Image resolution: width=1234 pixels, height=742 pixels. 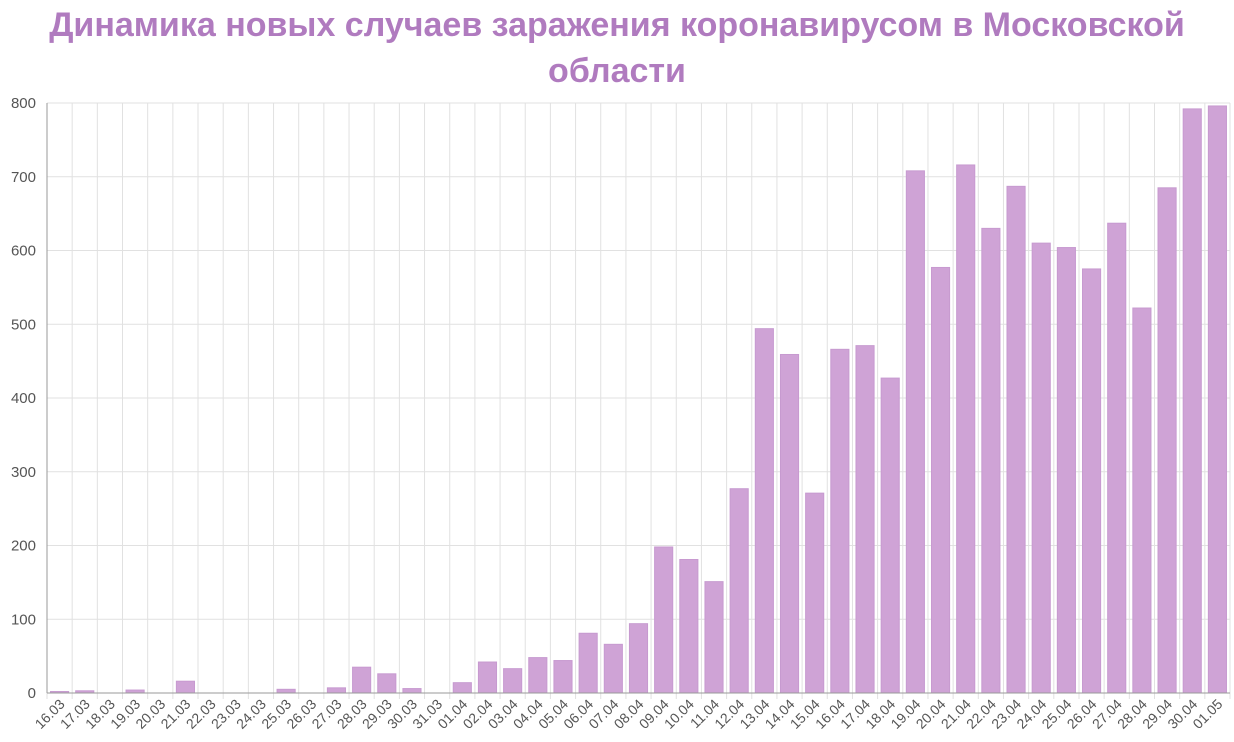 What do you see at coordinates (1207, 714) in the screenshot?
I see `x-tick-label: 01.05` at bounding box center [1207, 714].